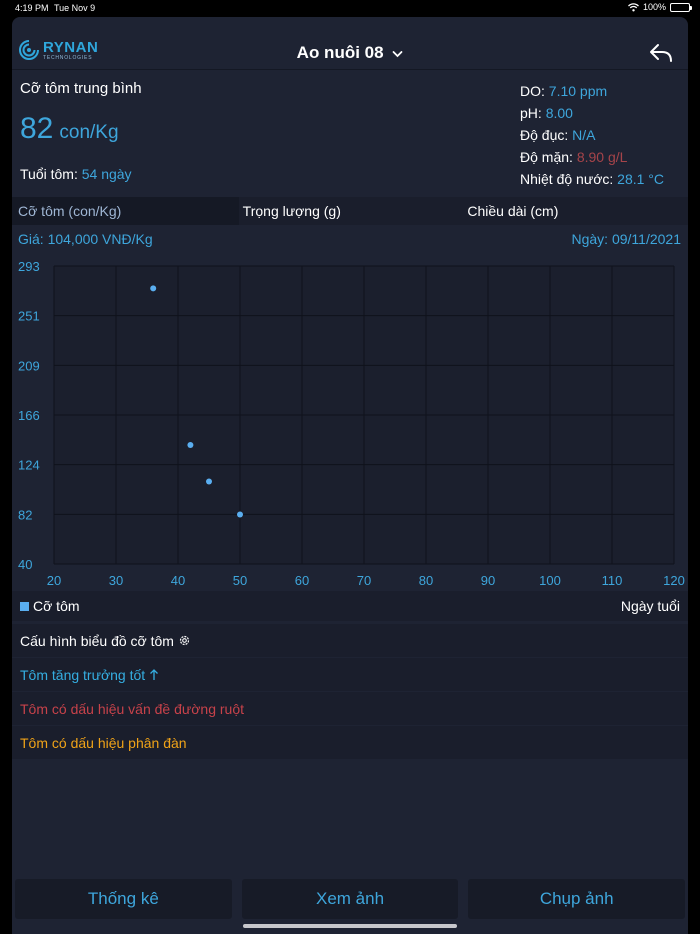  What do you see at coordinates (584, 135) in the screenshot?
I see `param-turbidity-value: N/A` at bounding box center [584, 135].